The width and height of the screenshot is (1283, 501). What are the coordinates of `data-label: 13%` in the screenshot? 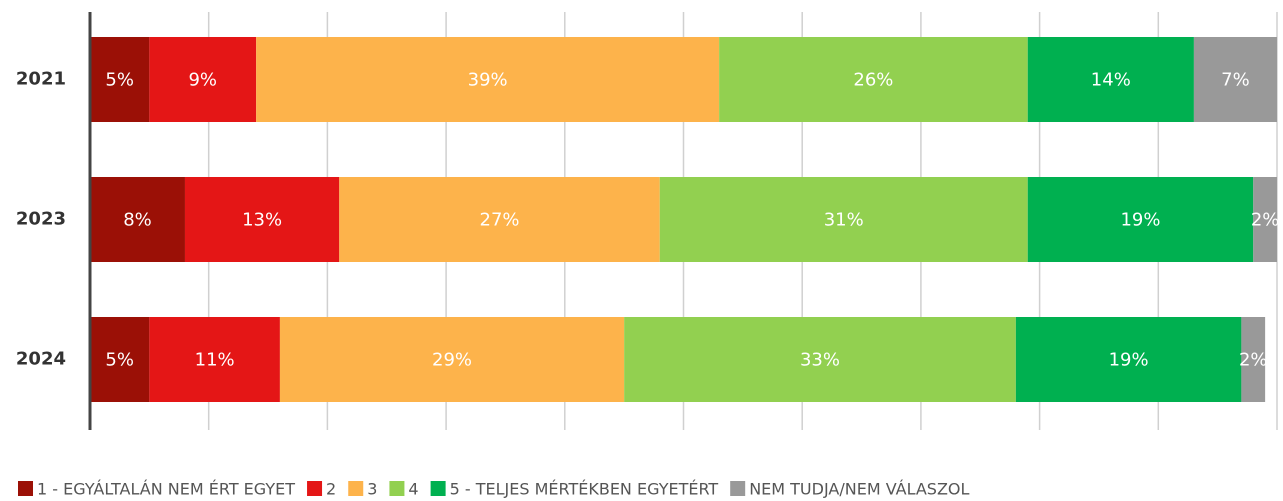 It's located at (262, 220).